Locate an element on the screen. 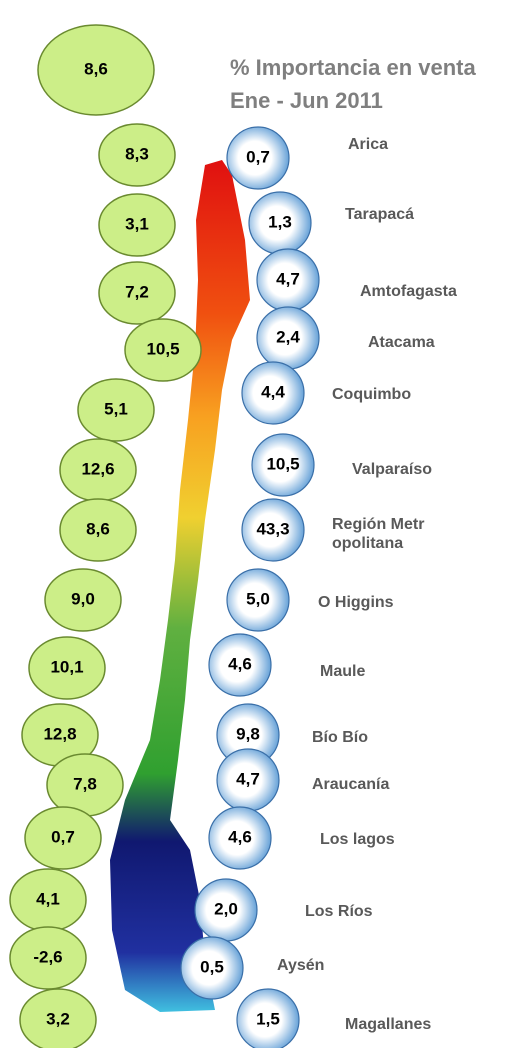 Image resolution: width=532 pixels, height=1048 pixels. title: % Importancia en venta is located at coordinates (353, 67).